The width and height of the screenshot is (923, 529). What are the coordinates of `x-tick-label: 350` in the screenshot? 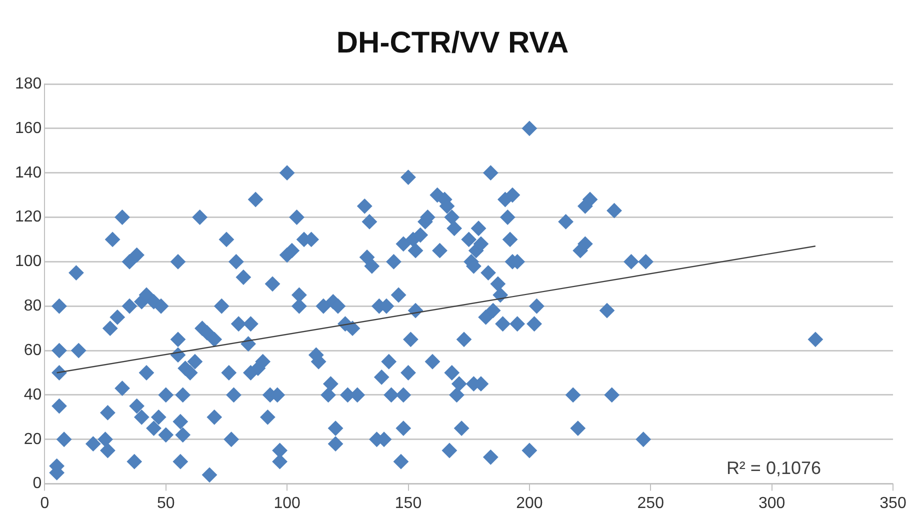 It's located at (893, 503).